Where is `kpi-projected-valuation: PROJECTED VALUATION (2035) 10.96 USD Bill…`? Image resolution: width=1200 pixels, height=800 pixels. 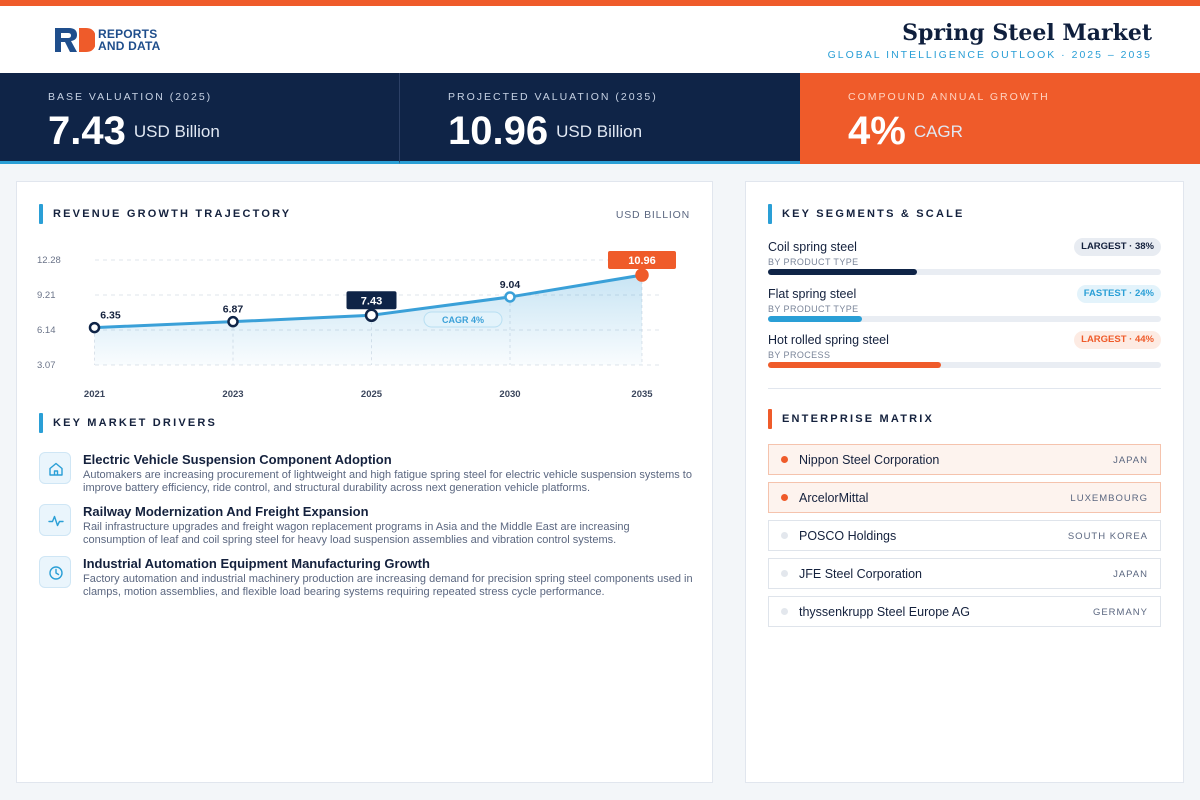 kpi-projected-valuation: PROJECTED VALUATION (2035) 10.96 USD Bill… is located at coordinates (600, 118).